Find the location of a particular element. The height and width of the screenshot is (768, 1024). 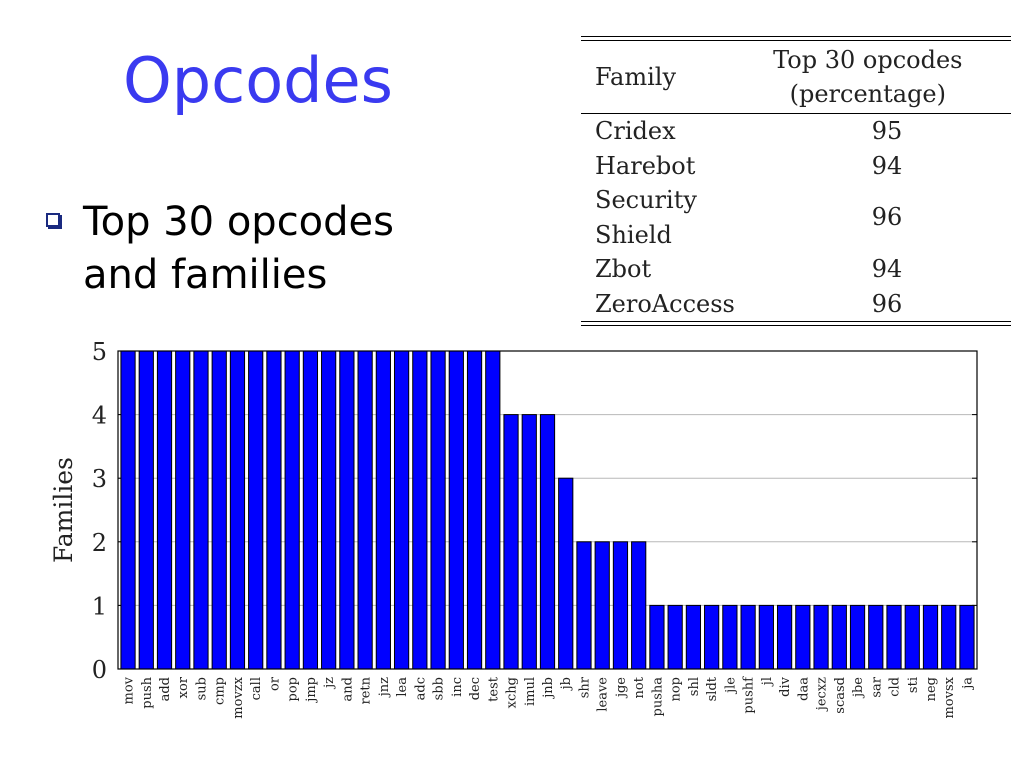

y-tick-label: 4 is located at coordinates (99, 416).